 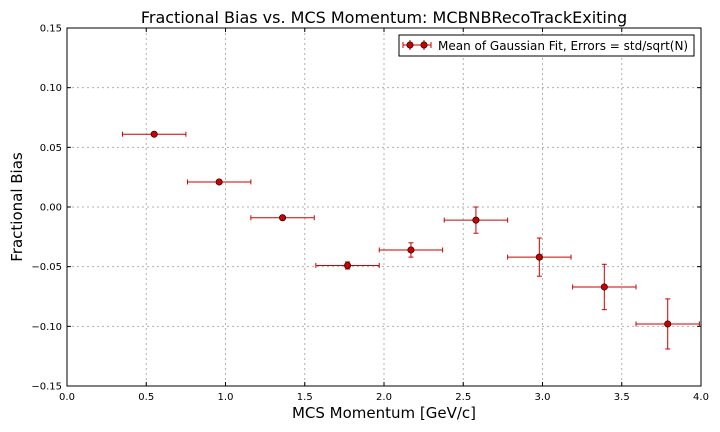 I want to click on x-tick-label: 3.0, so click(x=543, y=397).